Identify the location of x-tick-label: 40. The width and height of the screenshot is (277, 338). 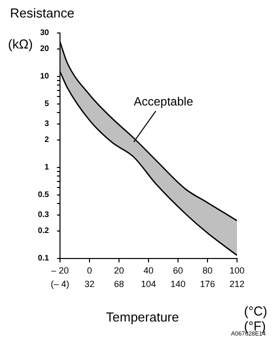
(148, 270).